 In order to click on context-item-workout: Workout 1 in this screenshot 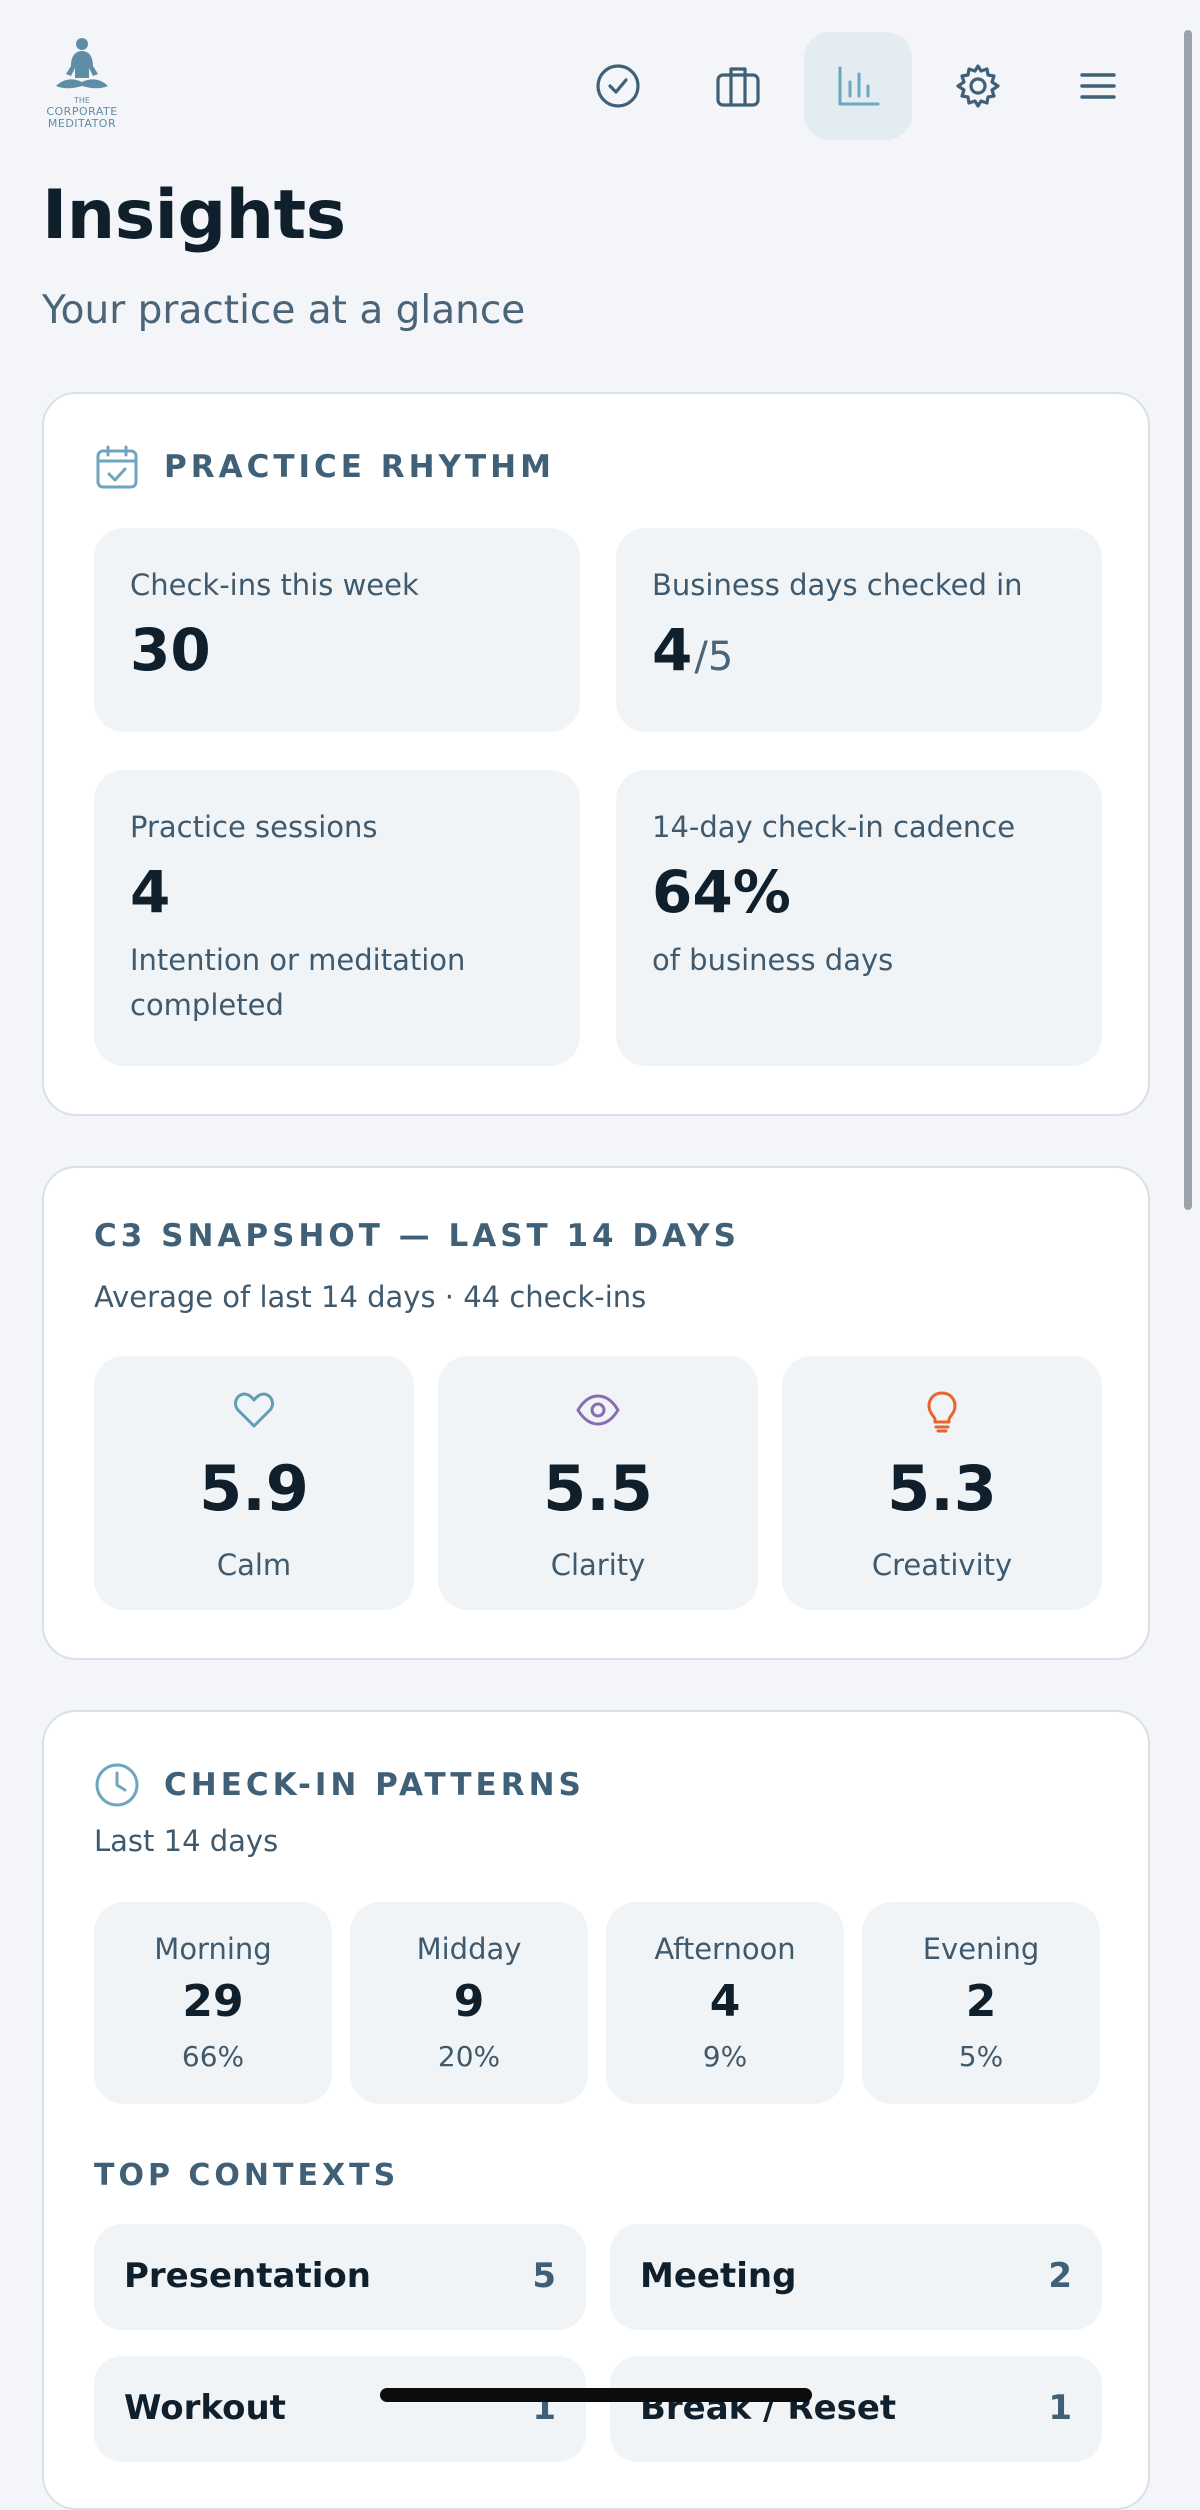, I will do `click(340, 2409)`.